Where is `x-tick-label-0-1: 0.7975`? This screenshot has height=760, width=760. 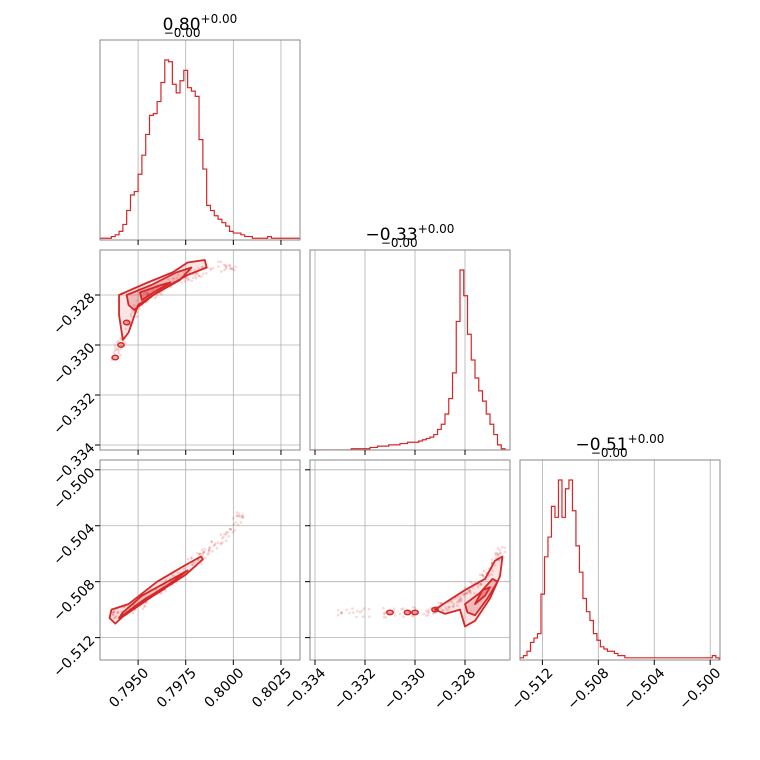
x-tick-label-0-1: 0.7975 is located at coordinates (177, 688).